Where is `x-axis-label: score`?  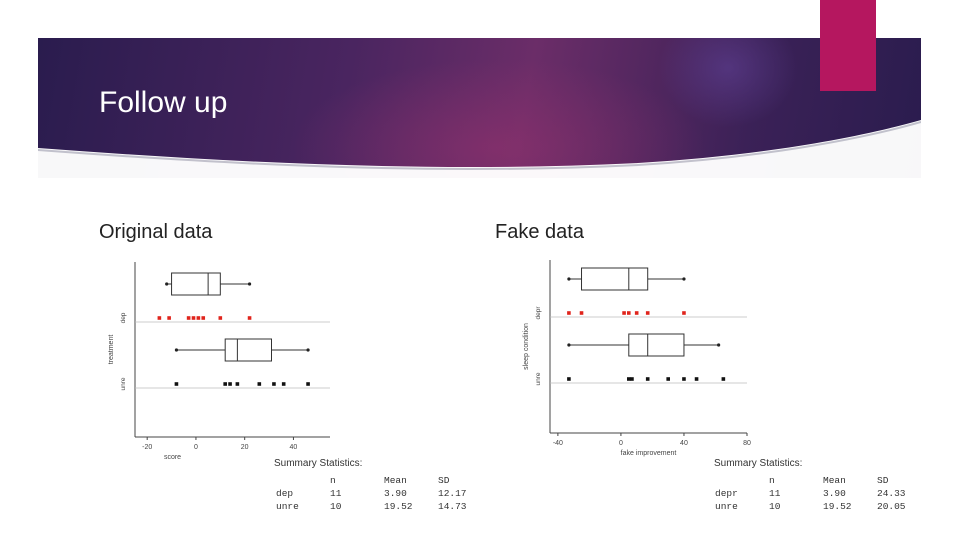
x-axis-label: score is located at coordinates (172, 457).